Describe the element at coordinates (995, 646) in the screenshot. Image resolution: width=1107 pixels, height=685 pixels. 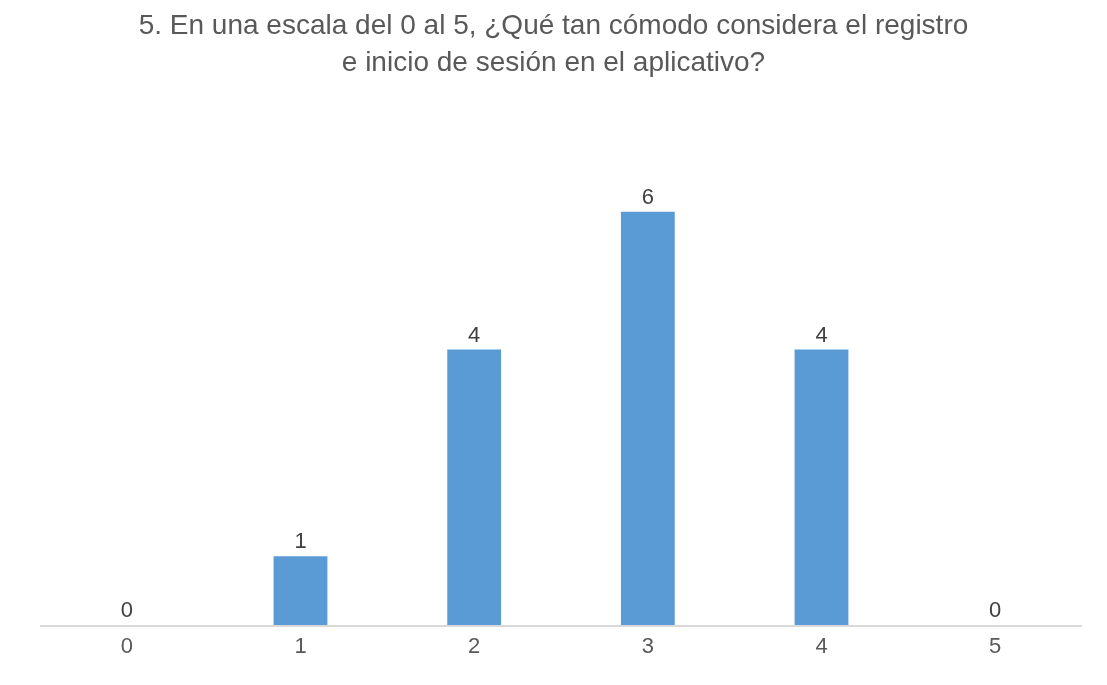
I see `x-tick-label: 5` at that location.